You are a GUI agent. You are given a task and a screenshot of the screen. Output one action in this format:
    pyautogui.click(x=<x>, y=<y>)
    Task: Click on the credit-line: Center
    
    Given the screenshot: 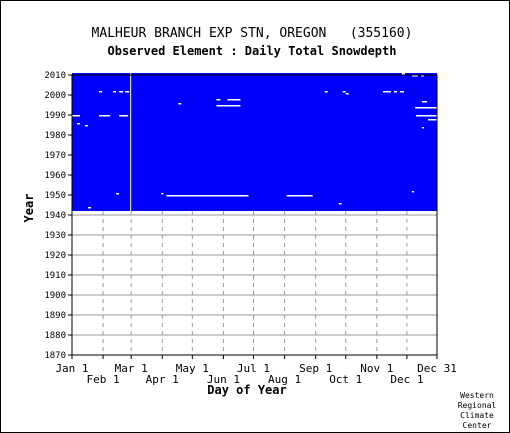 What is the action you would take?
    pyautogui.click(x=477, y=425)
    